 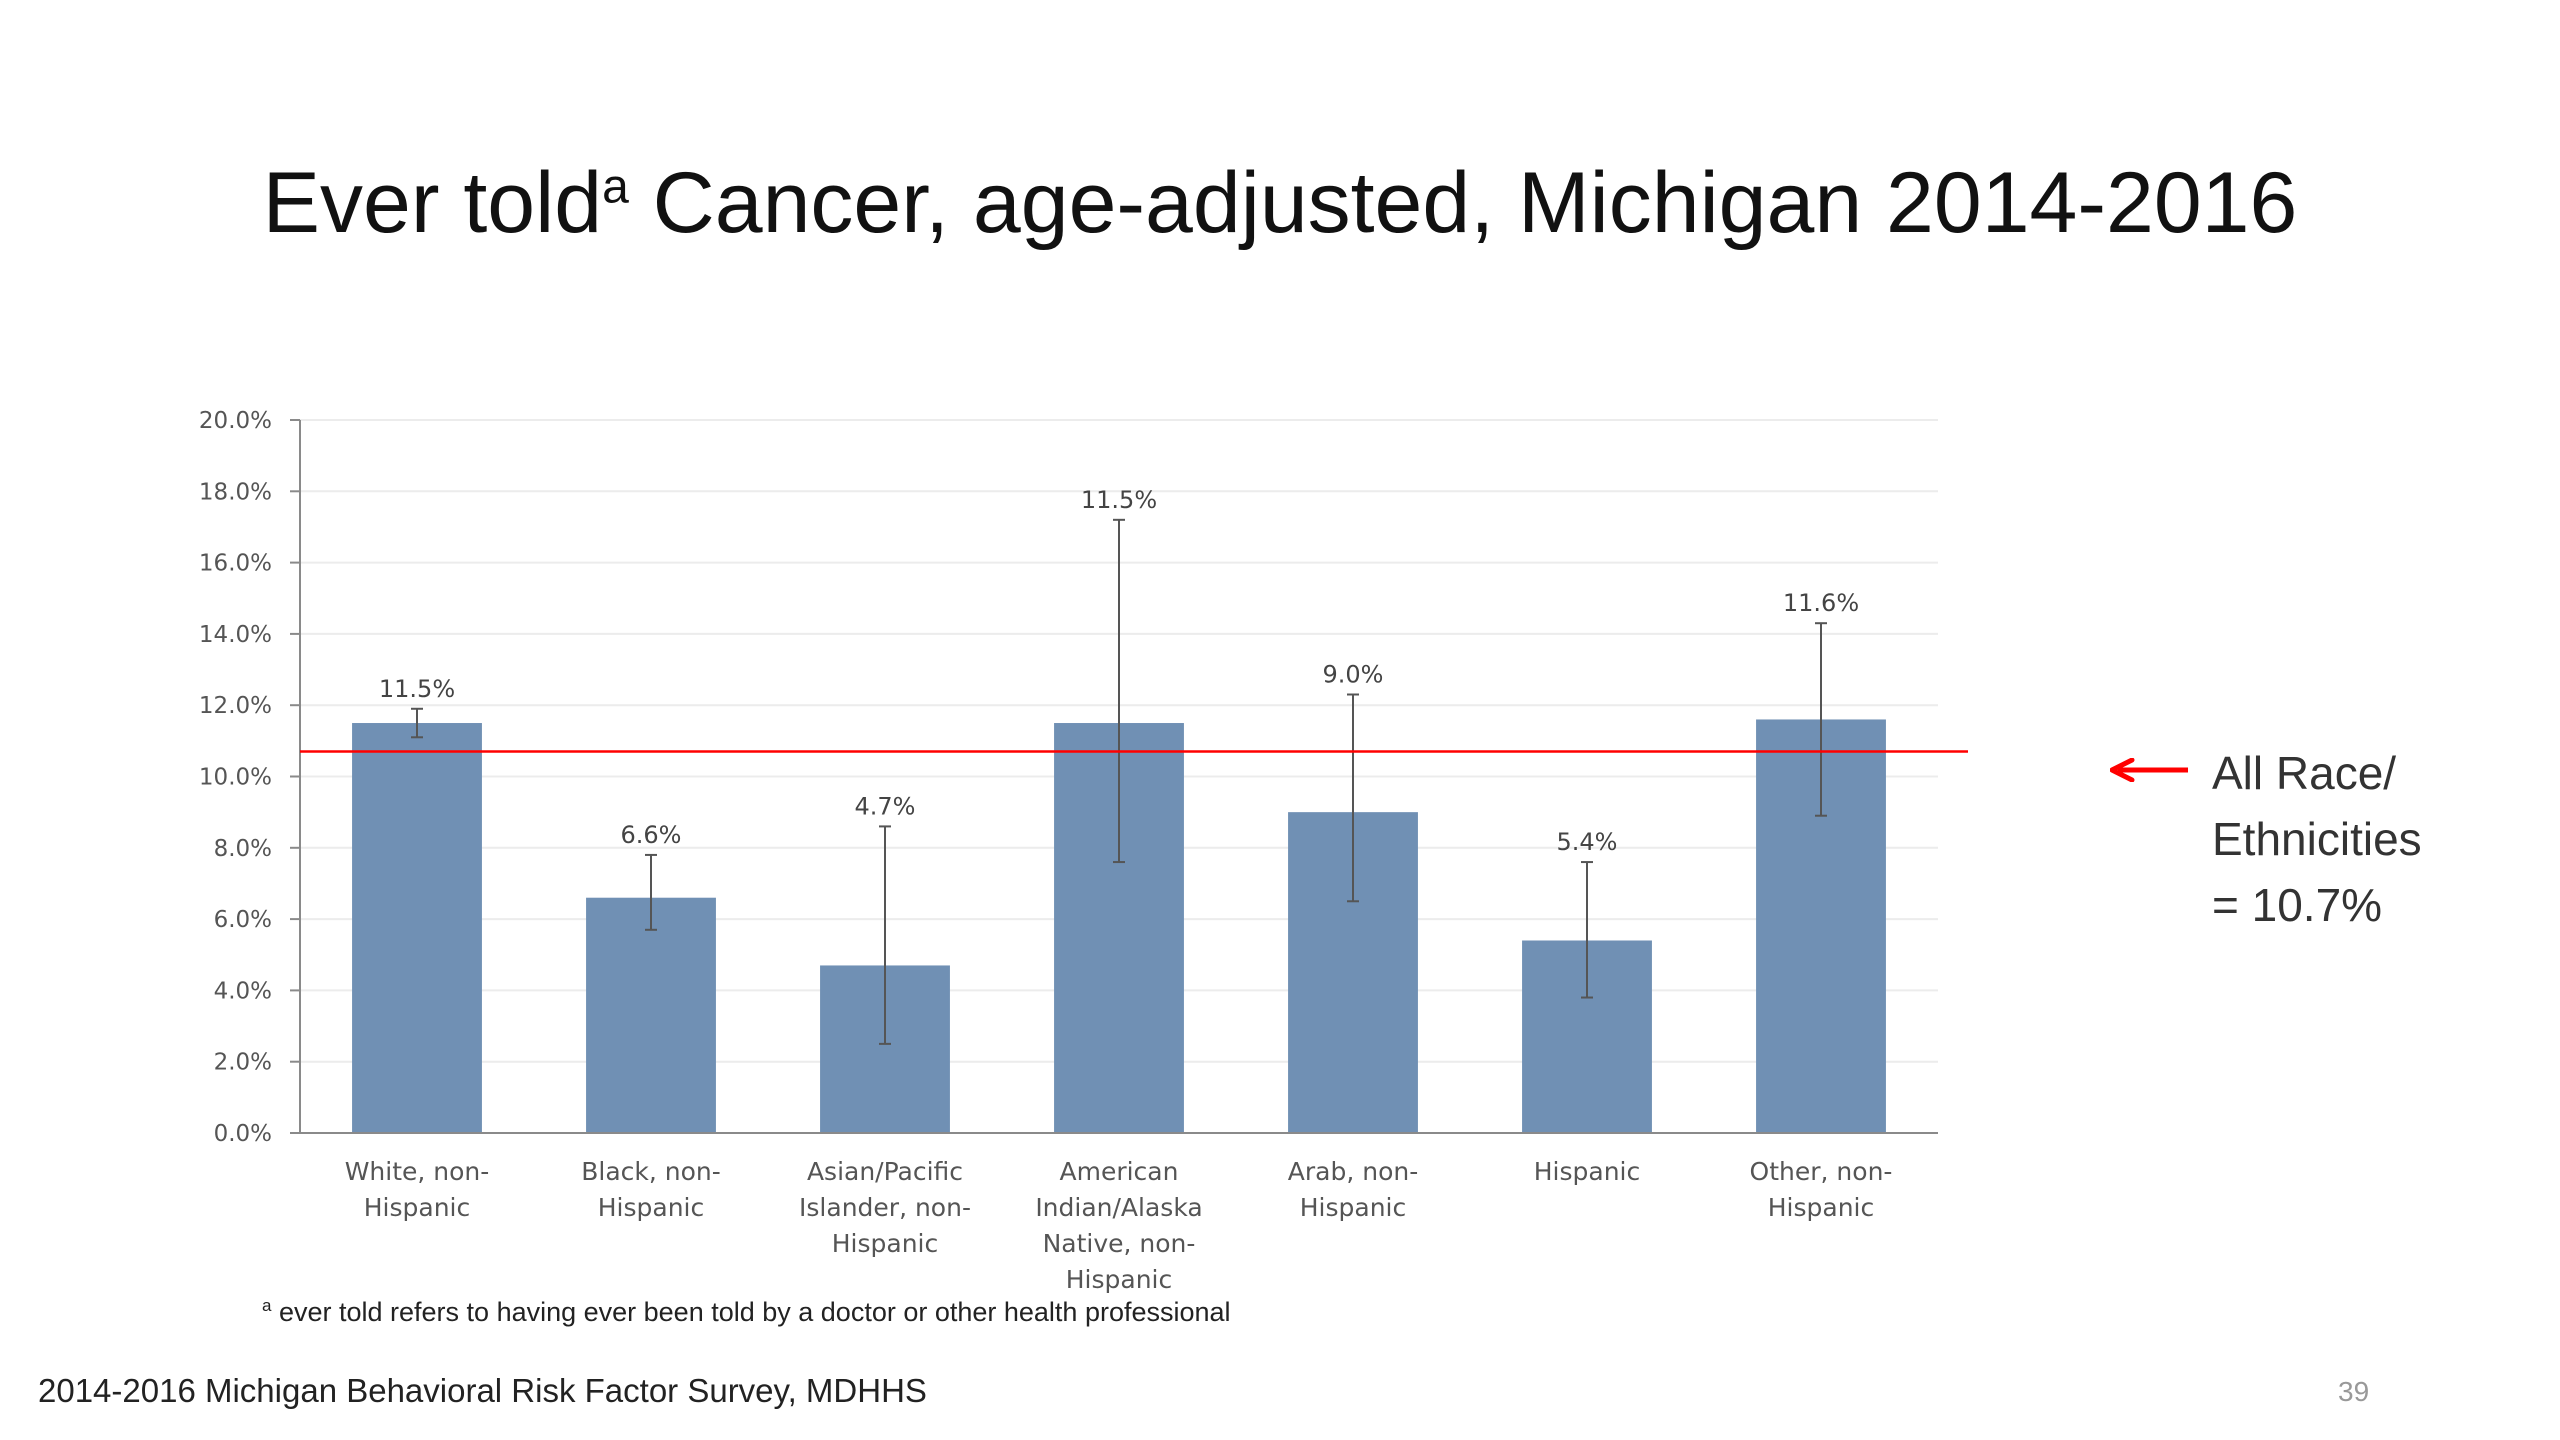 I want to click on y-tick-label: 16.0%, so click(x=235, y=564).